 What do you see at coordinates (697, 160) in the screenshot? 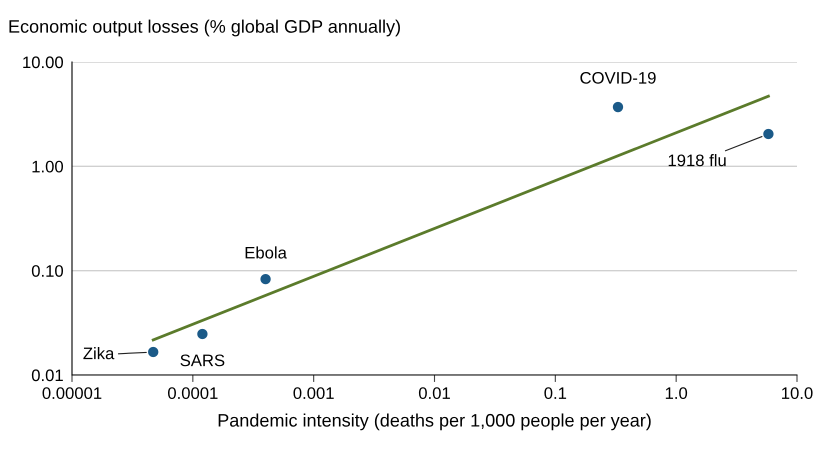
I see `annotation: 1918 flu` at bounding box center [697, 160].